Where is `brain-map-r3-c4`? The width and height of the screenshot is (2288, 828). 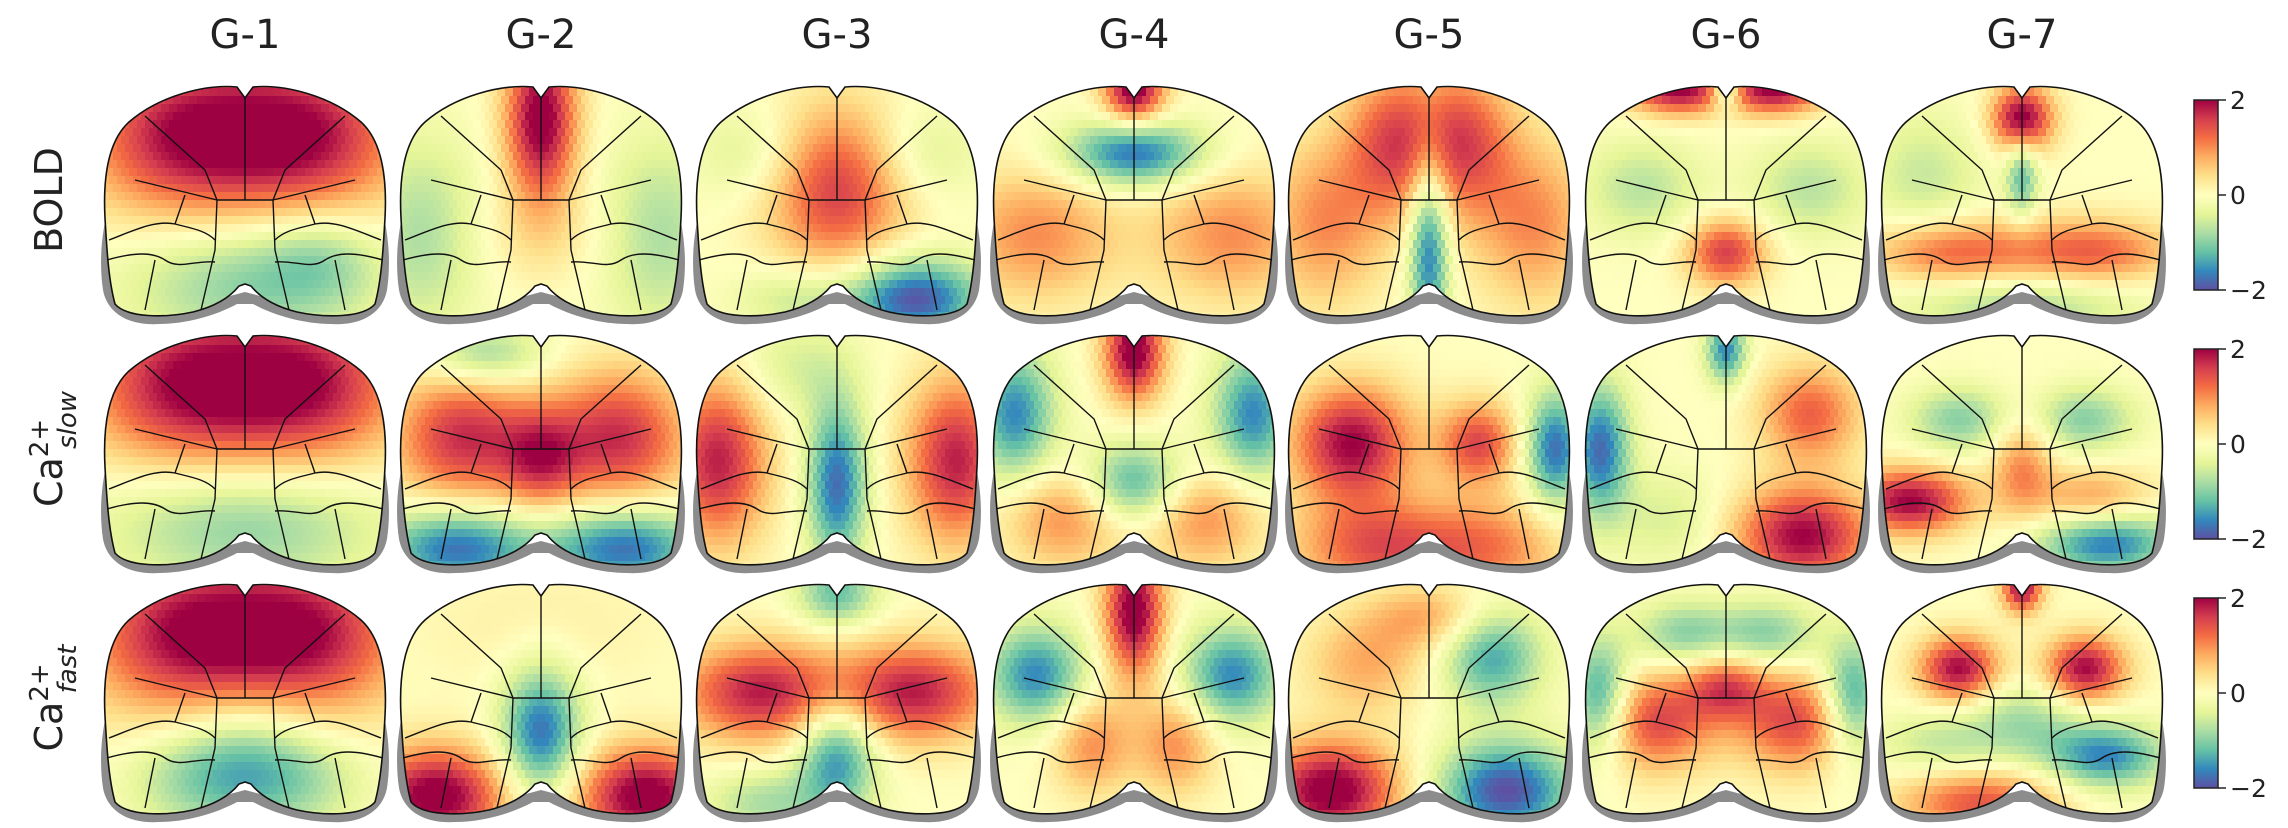 brain-map-r3-c4 is located at coordinates (1134, 703).